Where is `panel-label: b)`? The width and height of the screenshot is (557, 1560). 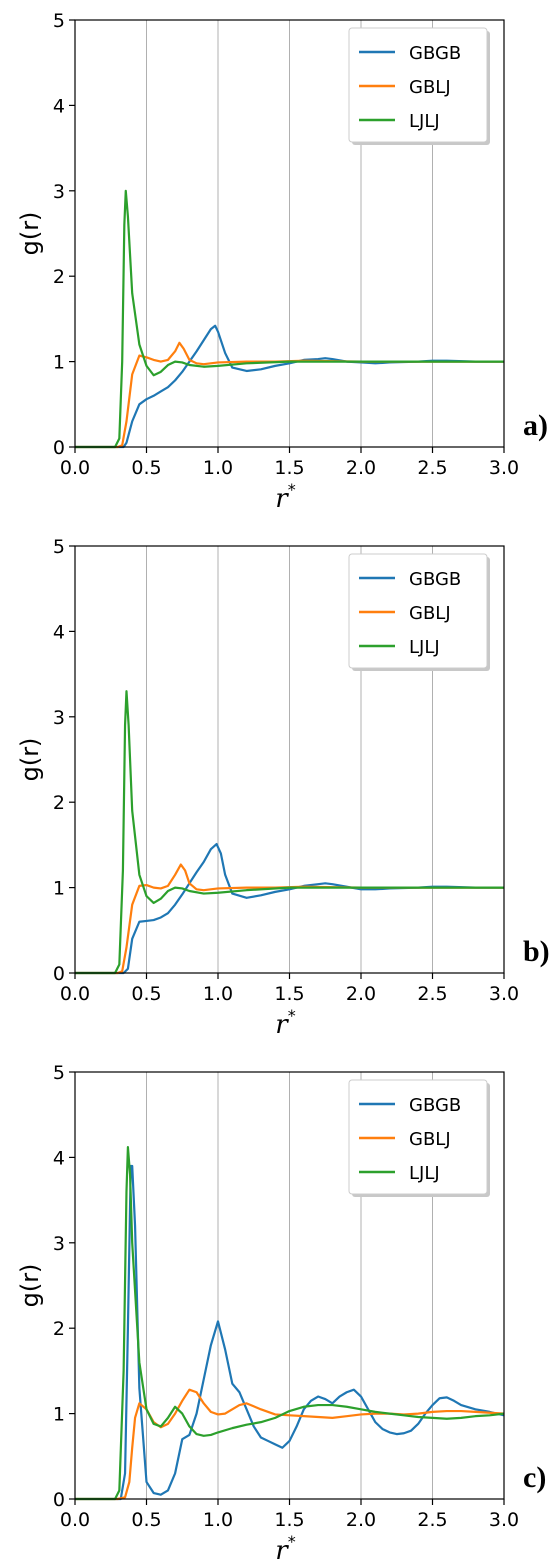
panel-label: b) is located at coordinates (536, 951).